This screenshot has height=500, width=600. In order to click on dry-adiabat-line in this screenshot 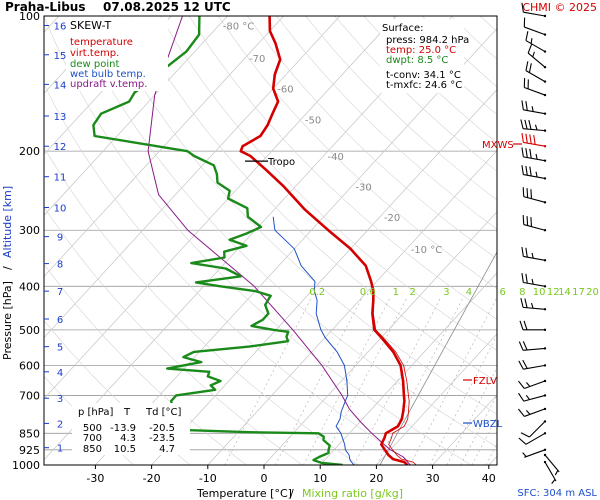, I will do `click(401, 108)`.